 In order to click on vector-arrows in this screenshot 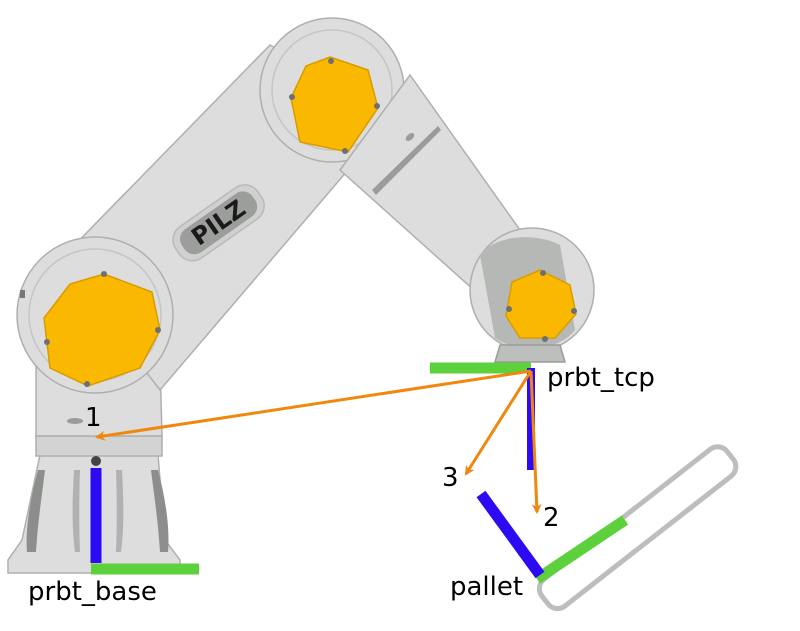, I will do `click(318, 441)`.